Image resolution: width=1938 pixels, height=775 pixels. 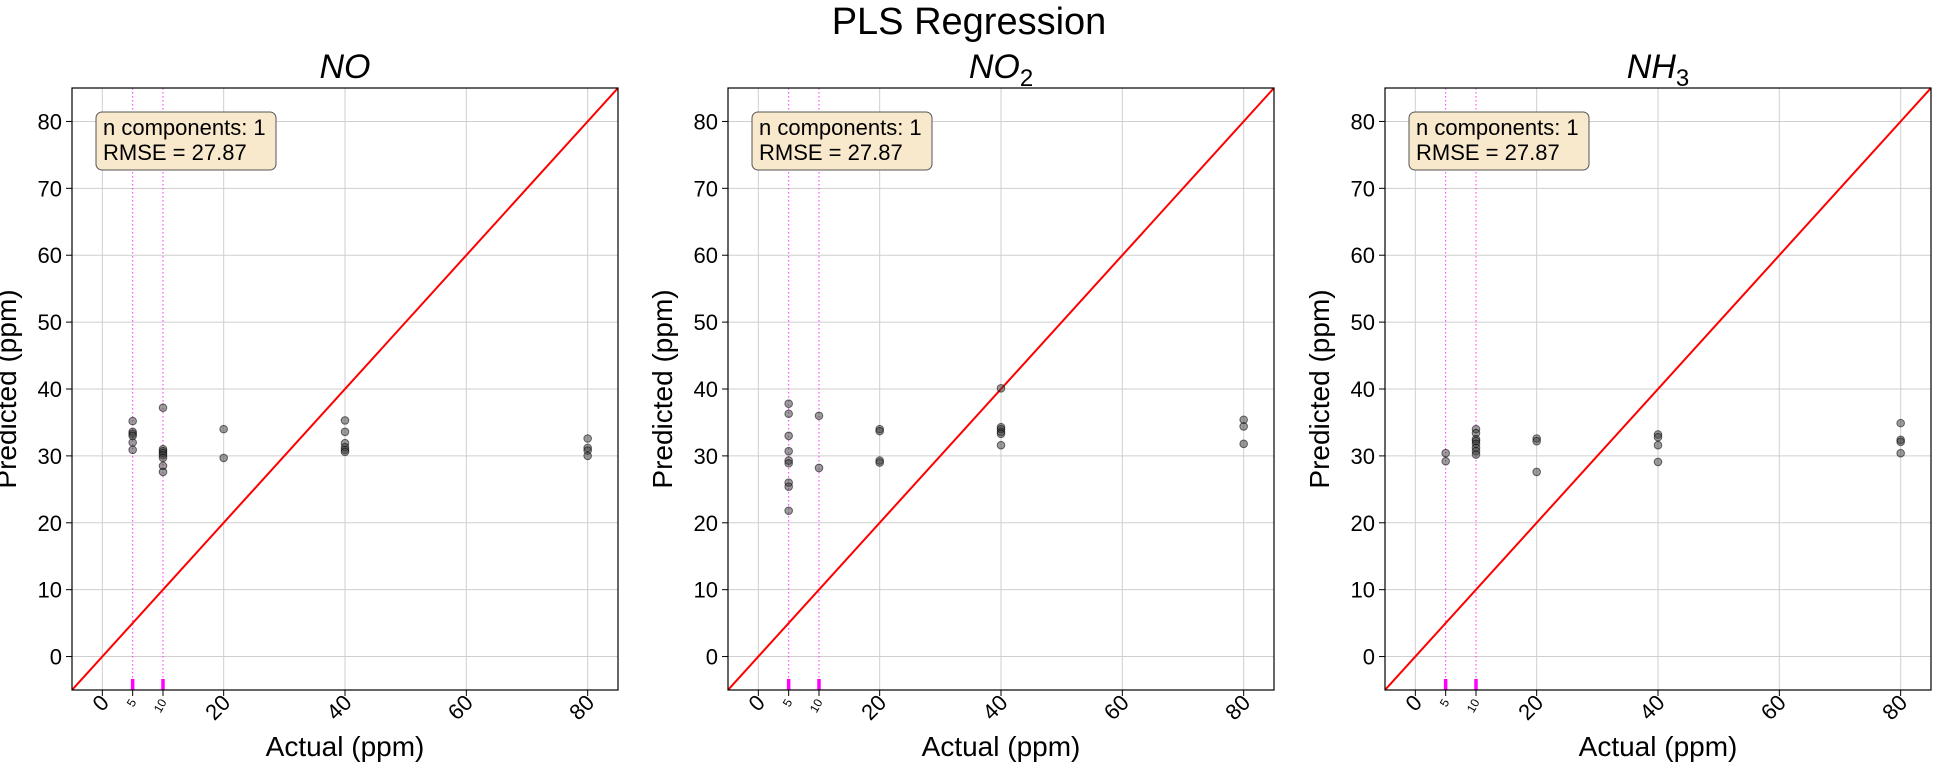 I want to click on subplot-1-x-special-tick-label: 10, so click(x=160, y=705).